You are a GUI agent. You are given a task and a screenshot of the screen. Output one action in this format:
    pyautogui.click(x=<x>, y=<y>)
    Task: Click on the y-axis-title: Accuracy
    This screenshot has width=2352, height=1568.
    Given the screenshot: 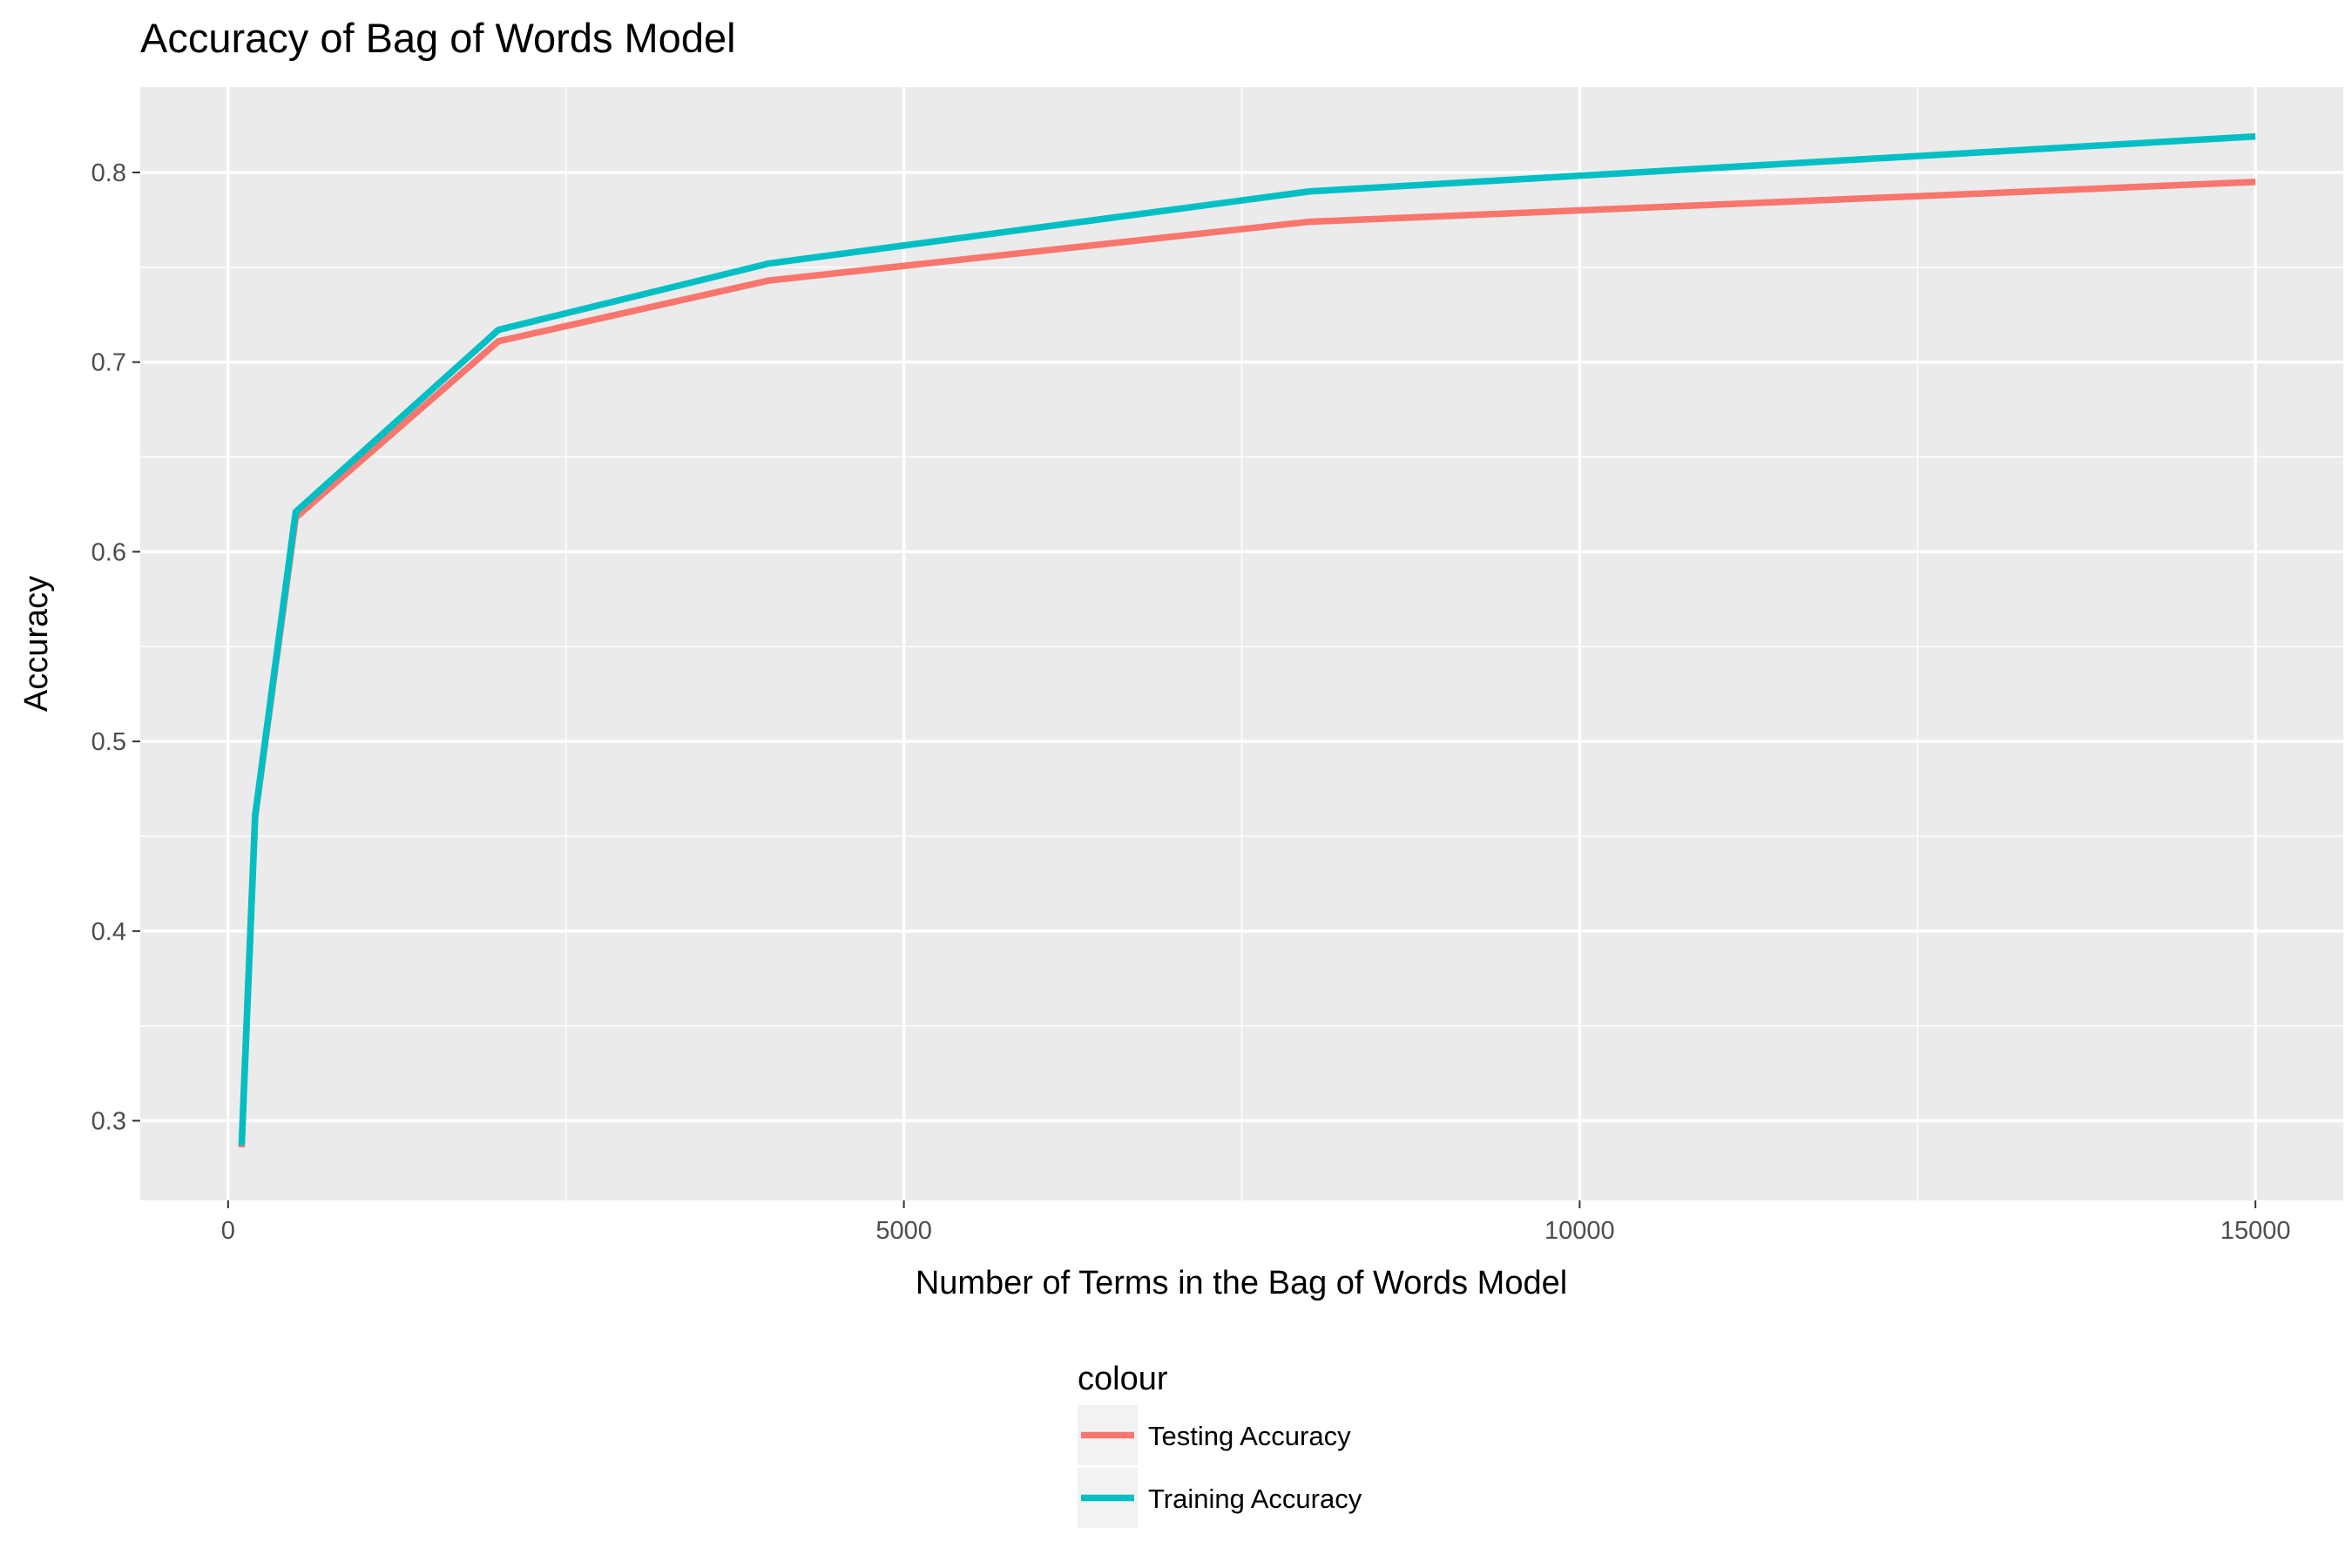 What is the action you would take?
    pyautogui.click(x=36, y=644)
    